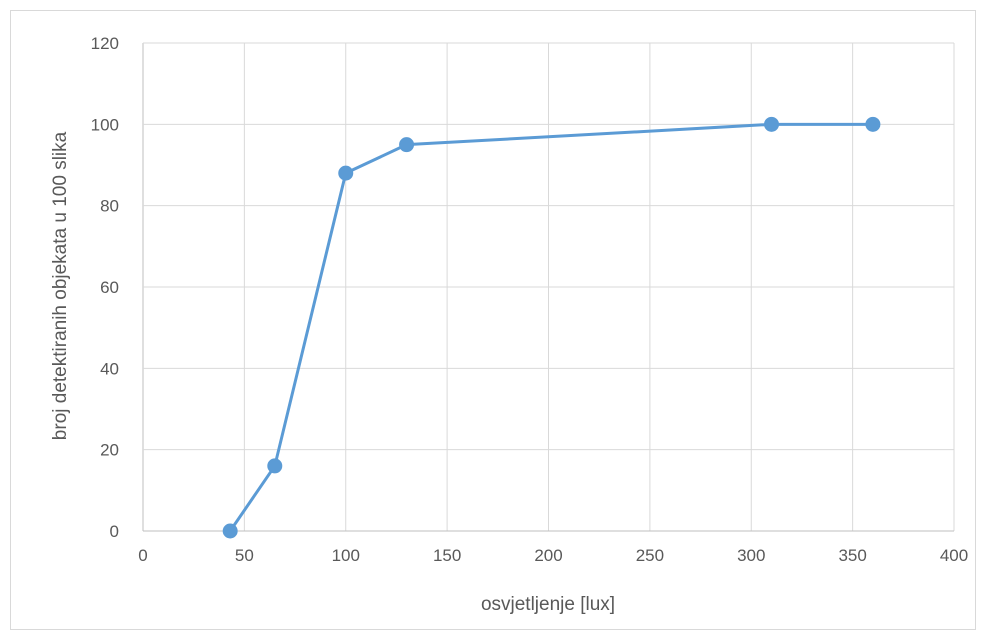 This screenshot has width=987, height=641. I want to click on y-tick-label: 80, so click(109, 206).